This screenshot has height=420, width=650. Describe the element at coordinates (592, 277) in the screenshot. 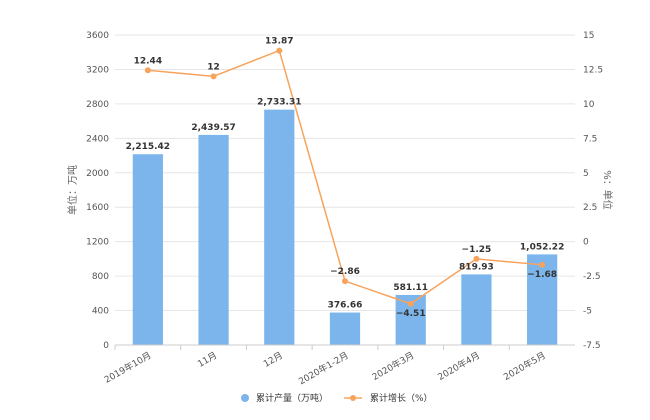

I see `y-right-tick-label: -2.5` at that location.